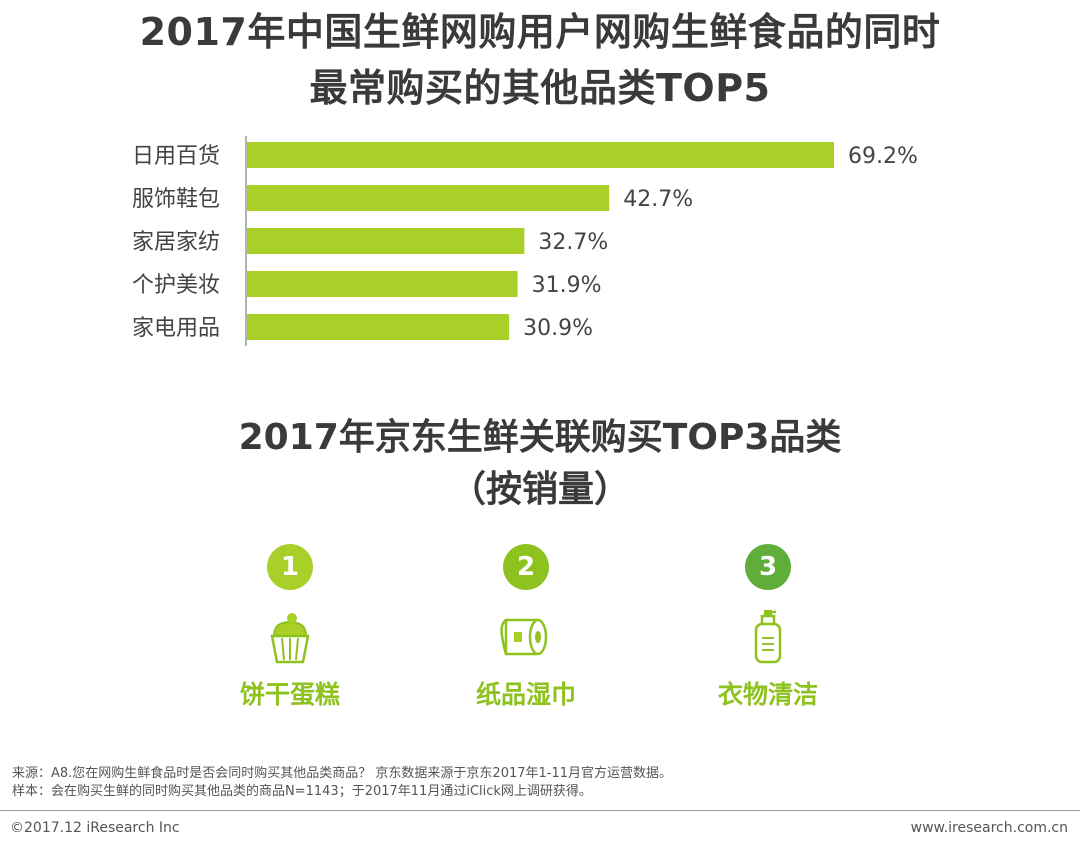 The height and width of the screenshot is (843, 1080). What do you see at coordinates (558, 328) in the screenshot?
I see `value-label: 30.9%` at bounding box center [558, 328].